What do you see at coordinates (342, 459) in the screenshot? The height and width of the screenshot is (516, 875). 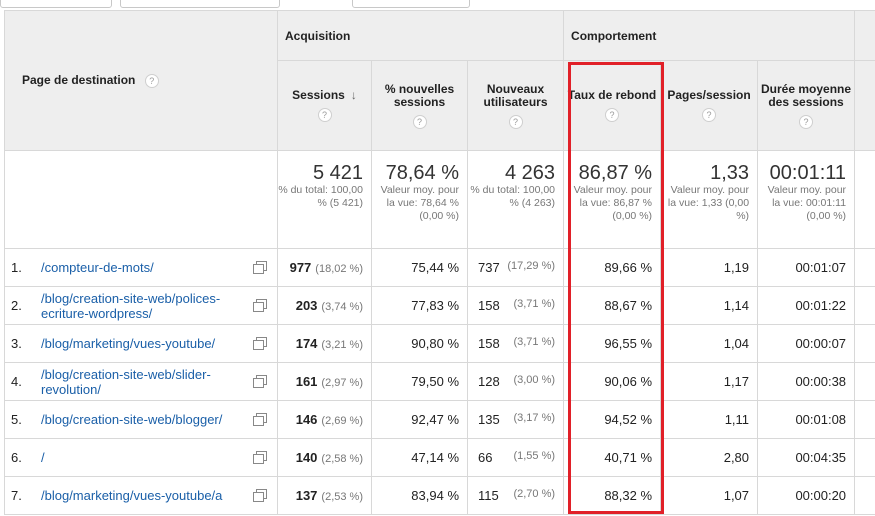 I see `sessions-percent: (2,58 %)` at bounding box center [342, 459].